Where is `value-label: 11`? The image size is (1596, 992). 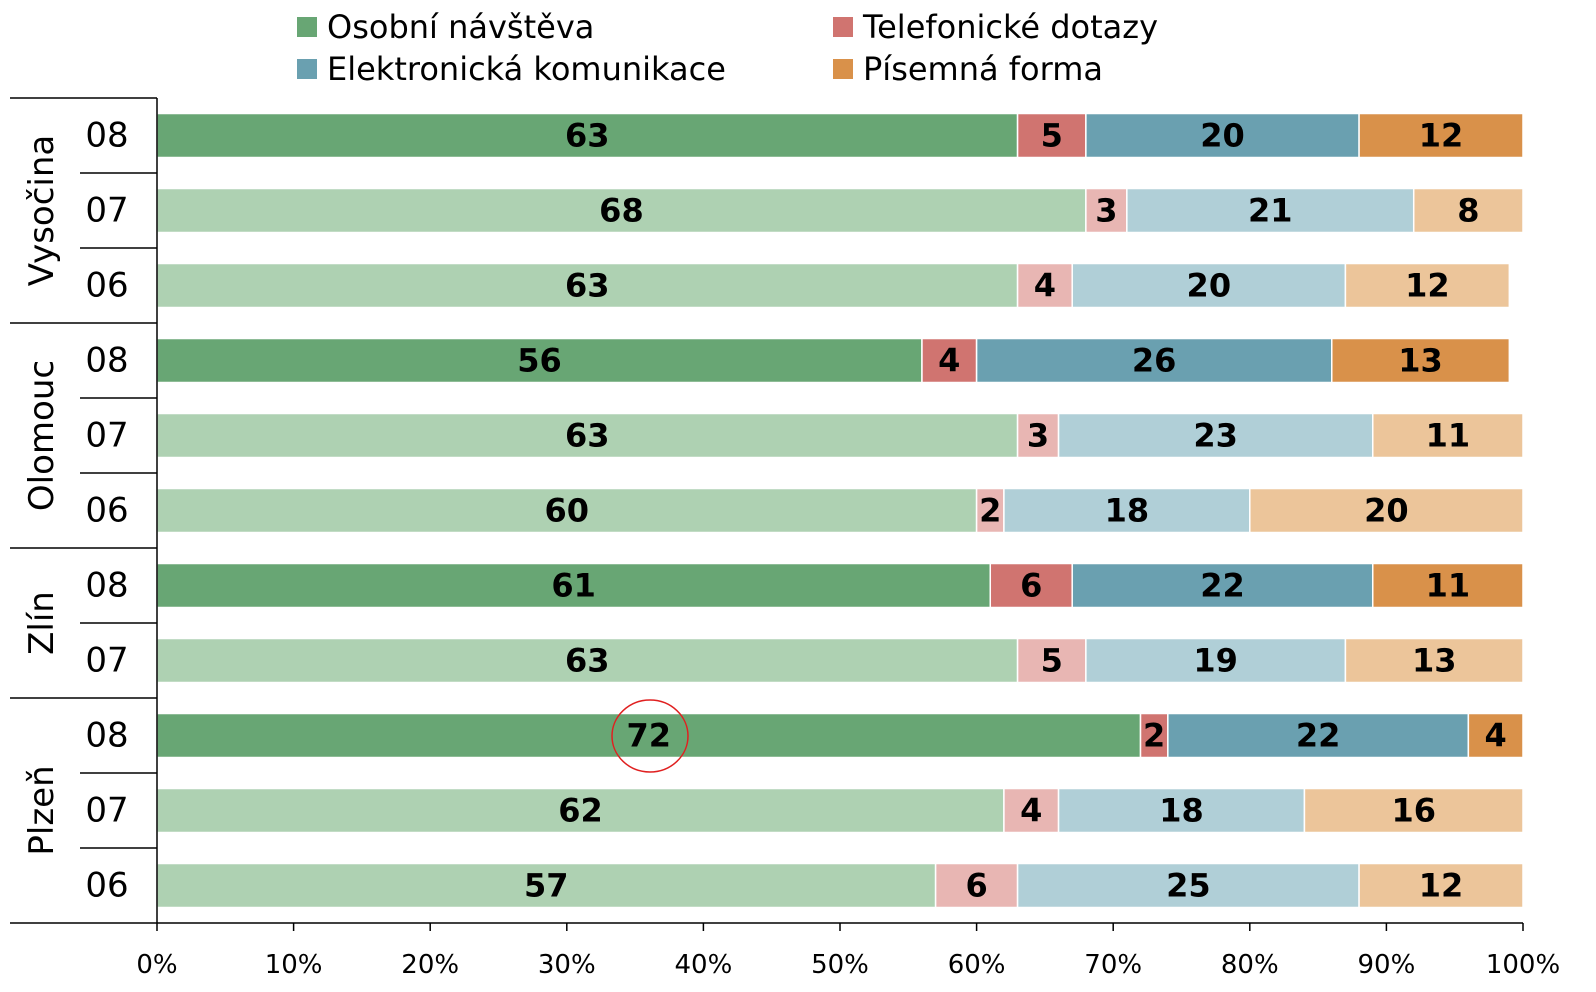
value-label: 11 is located at coordinates (1448, 586).